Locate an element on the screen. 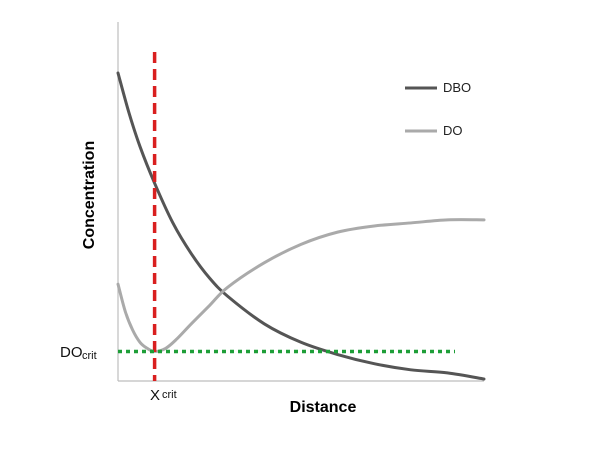 Image resolution: width=600 pixels, height=450 pixels. legend-label-do: DO is located at coordinates (453, 130).